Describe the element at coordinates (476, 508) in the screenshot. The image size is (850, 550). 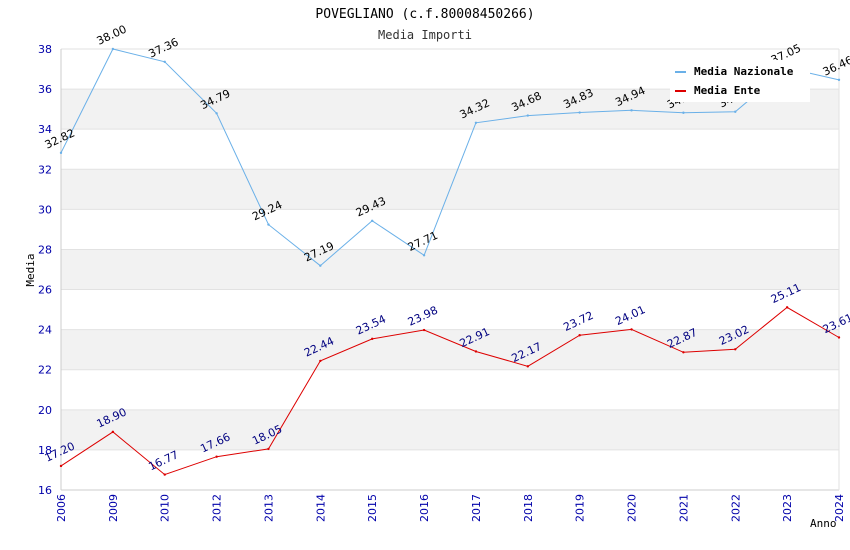
I see `x-tick-label: 2017` at that location.